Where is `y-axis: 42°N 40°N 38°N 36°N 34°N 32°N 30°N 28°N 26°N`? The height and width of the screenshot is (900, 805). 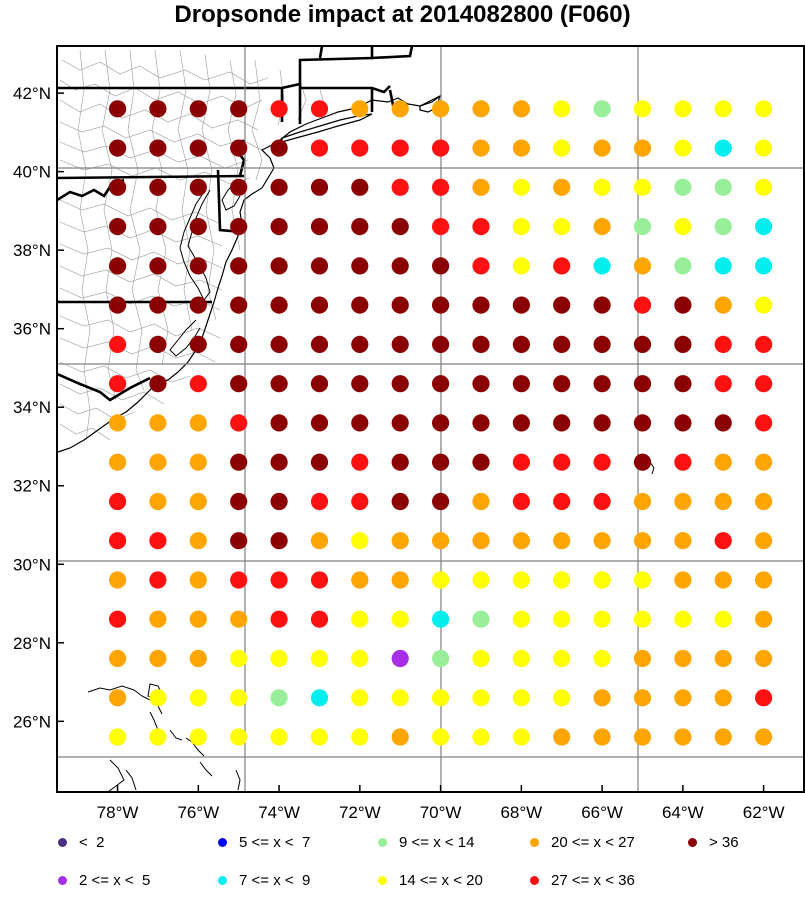
y-axis: 42°N 40°N 38°N 36°N 34°N 32°N 30°N 28°N 26°N is located at coordinates (38, 407).